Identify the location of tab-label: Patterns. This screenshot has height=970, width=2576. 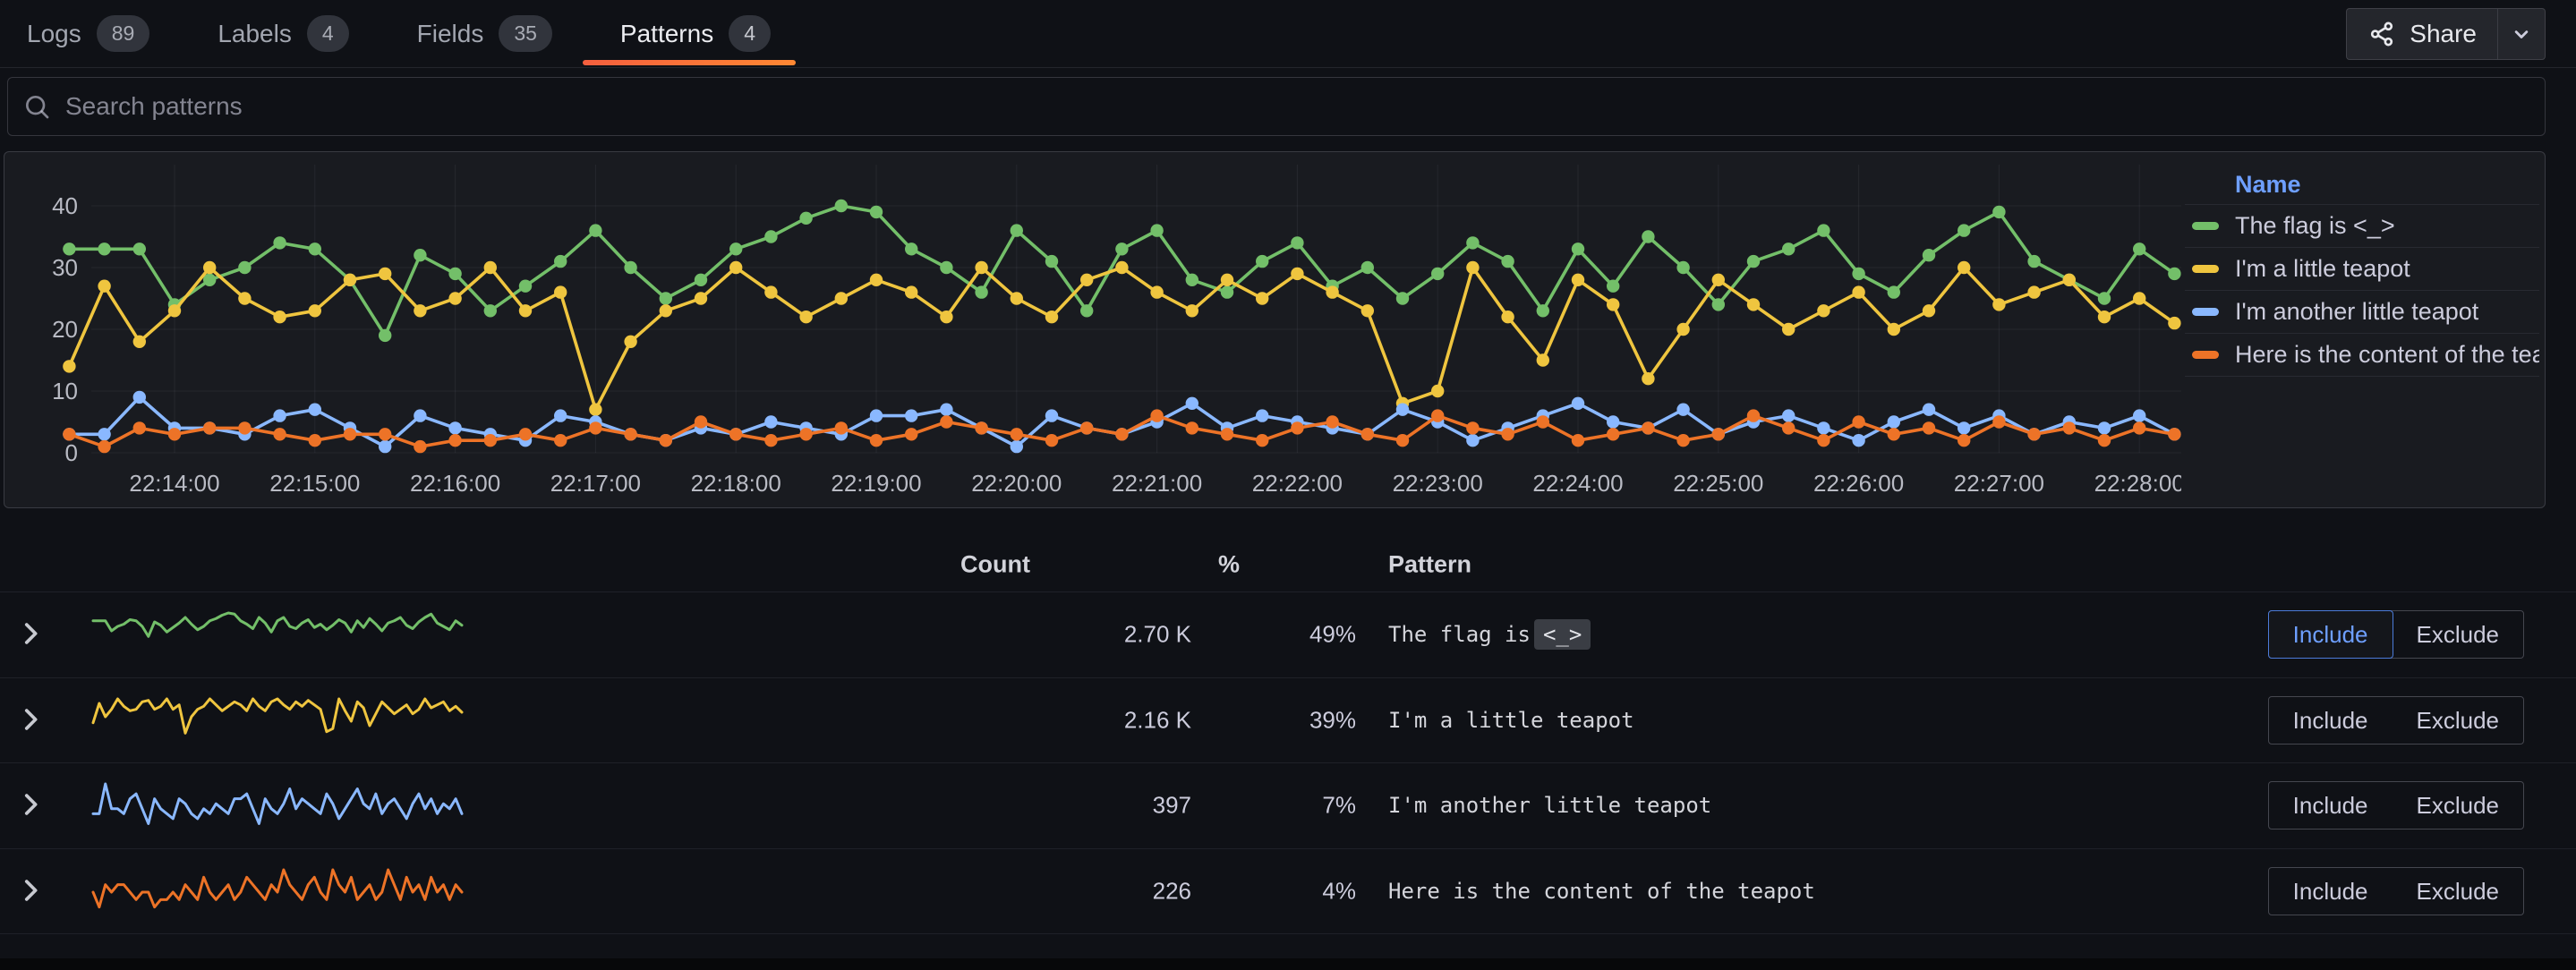
(666, 33).